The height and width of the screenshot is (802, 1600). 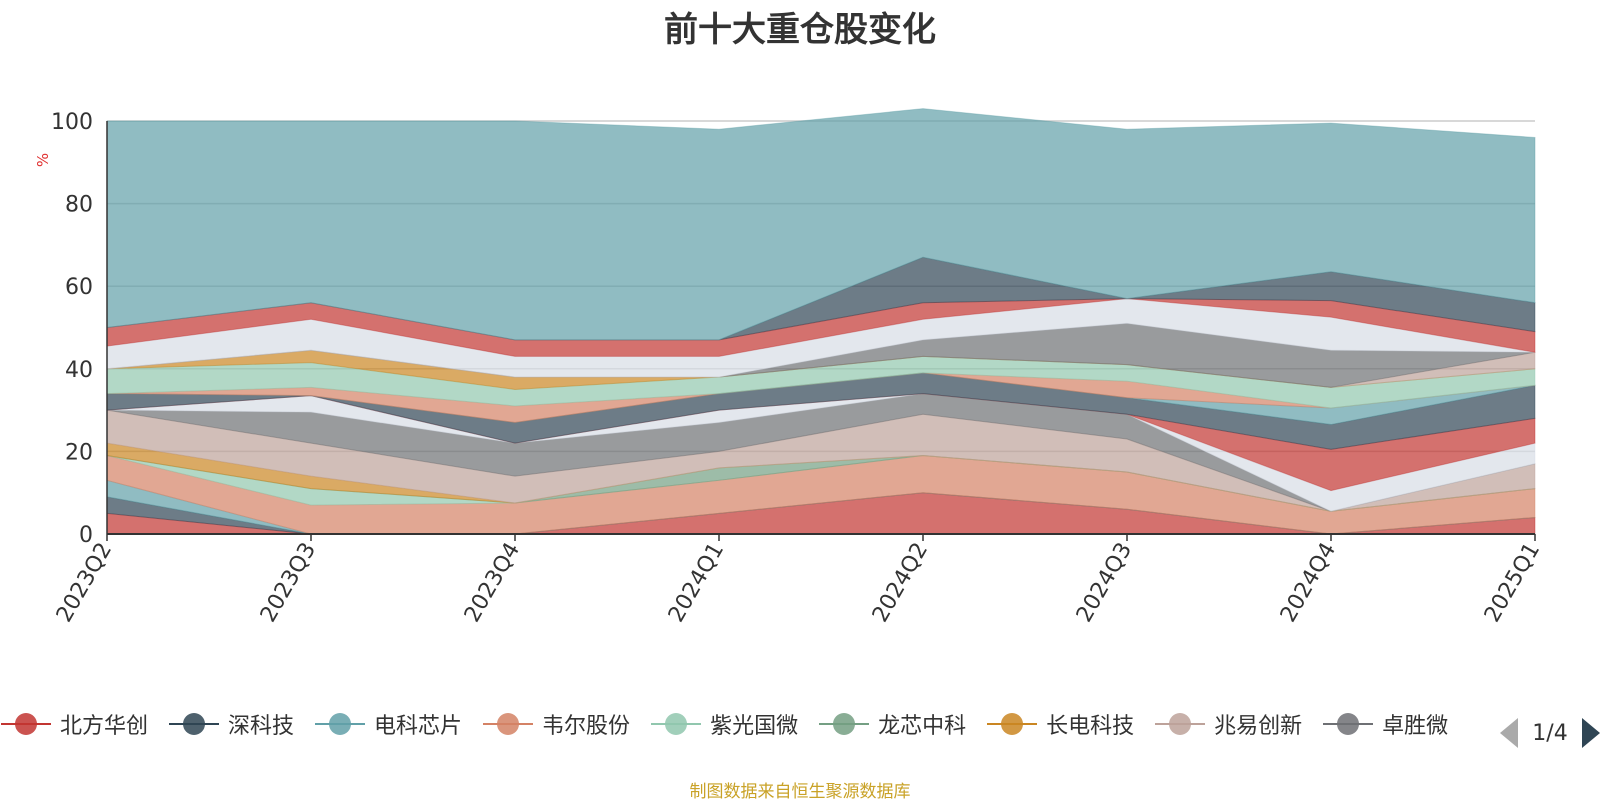 I want to click on y-tick-label: 0, so click(x=86, y=535).